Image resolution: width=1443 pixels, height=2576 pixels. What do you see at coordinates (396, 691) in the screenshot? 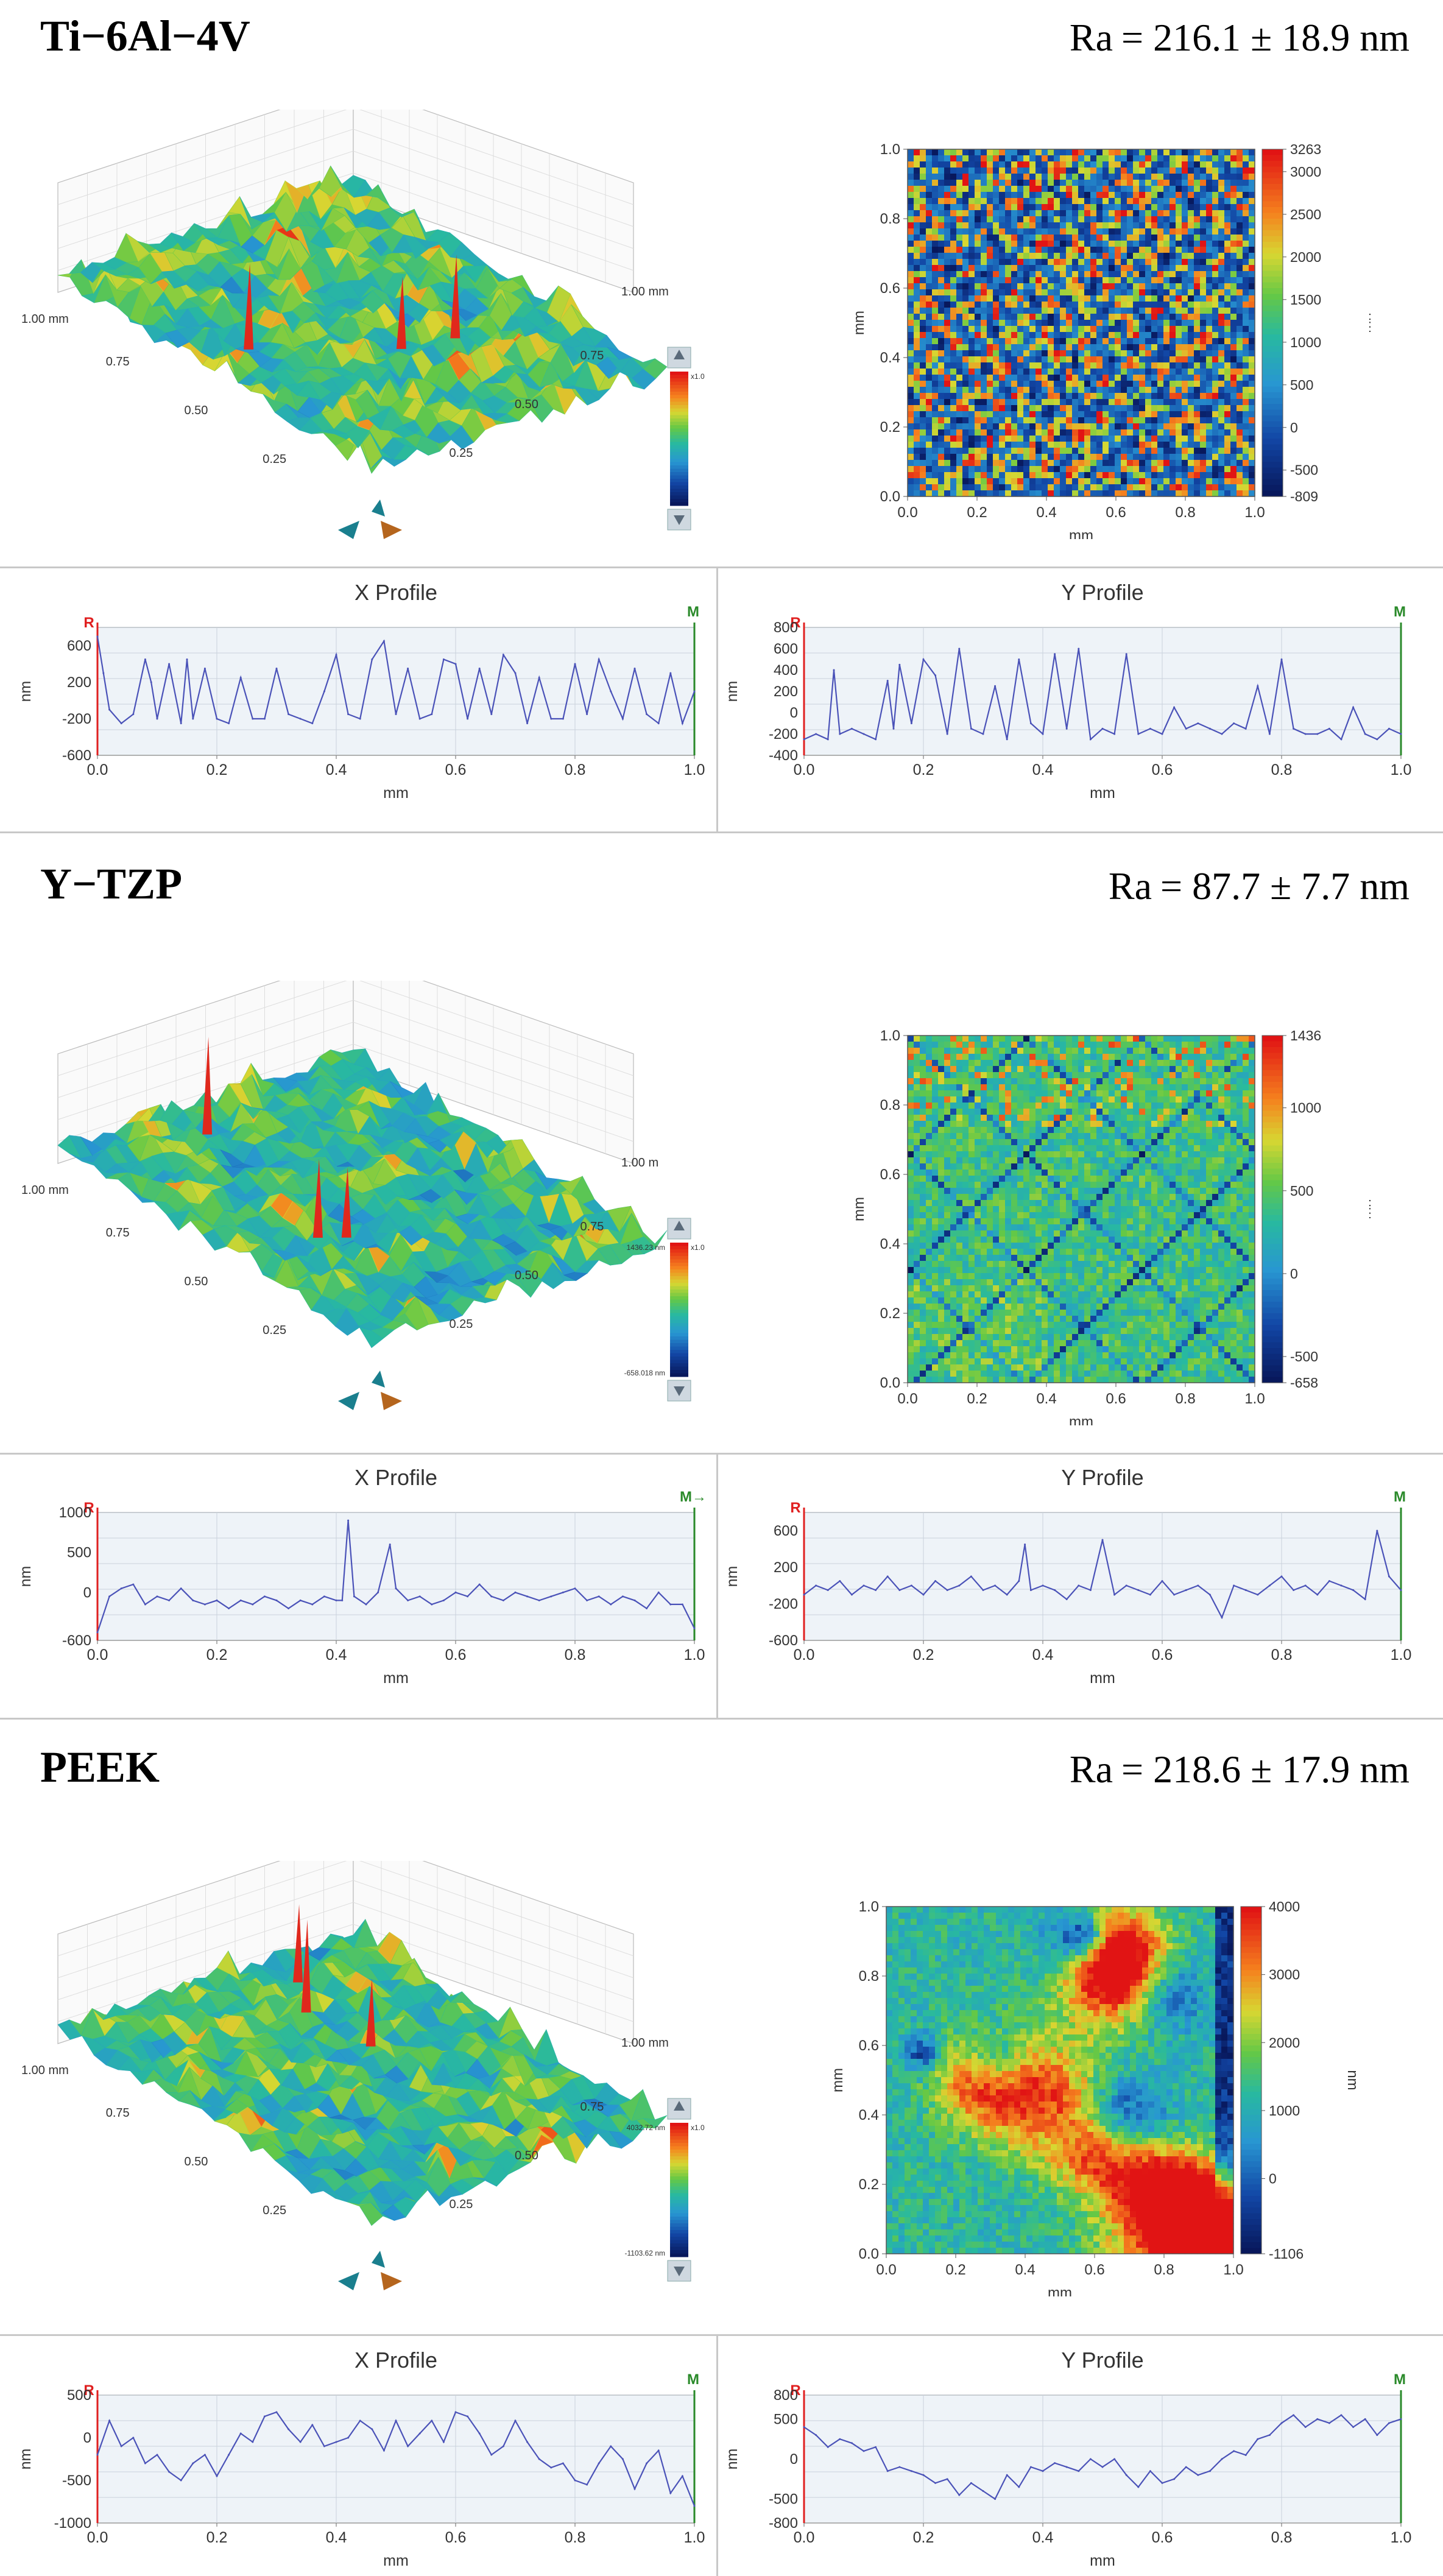
I see `plot-area` at bounding box center [396, 691].